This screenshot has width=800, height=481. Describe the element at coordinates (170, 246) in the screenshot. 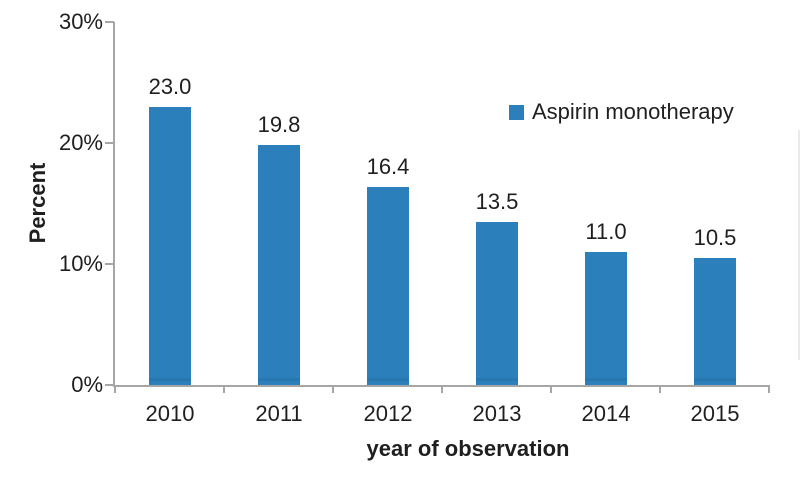

I see `bar-2010` at that location.